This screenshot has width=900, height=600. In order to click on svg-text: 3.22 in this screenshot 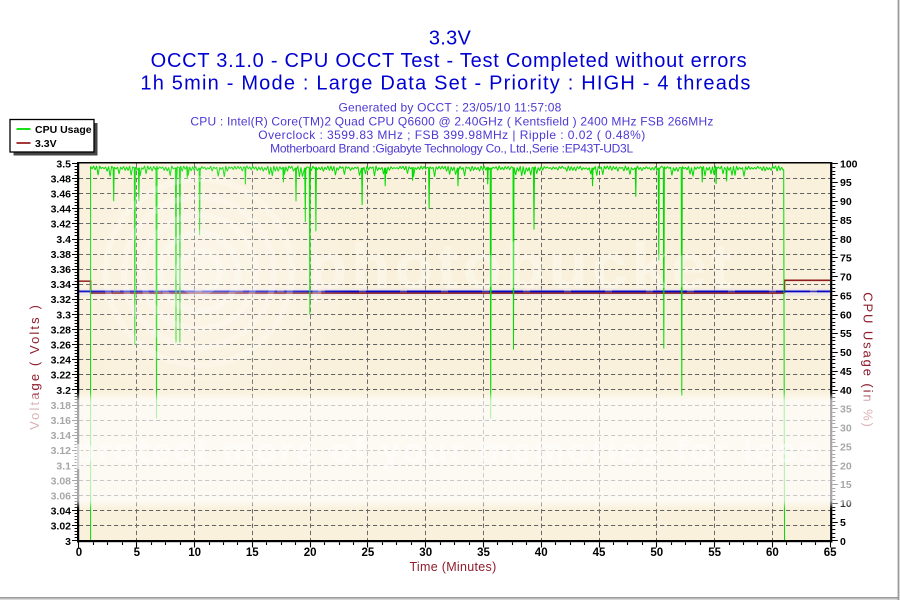, I will do `click(61, 376)`.